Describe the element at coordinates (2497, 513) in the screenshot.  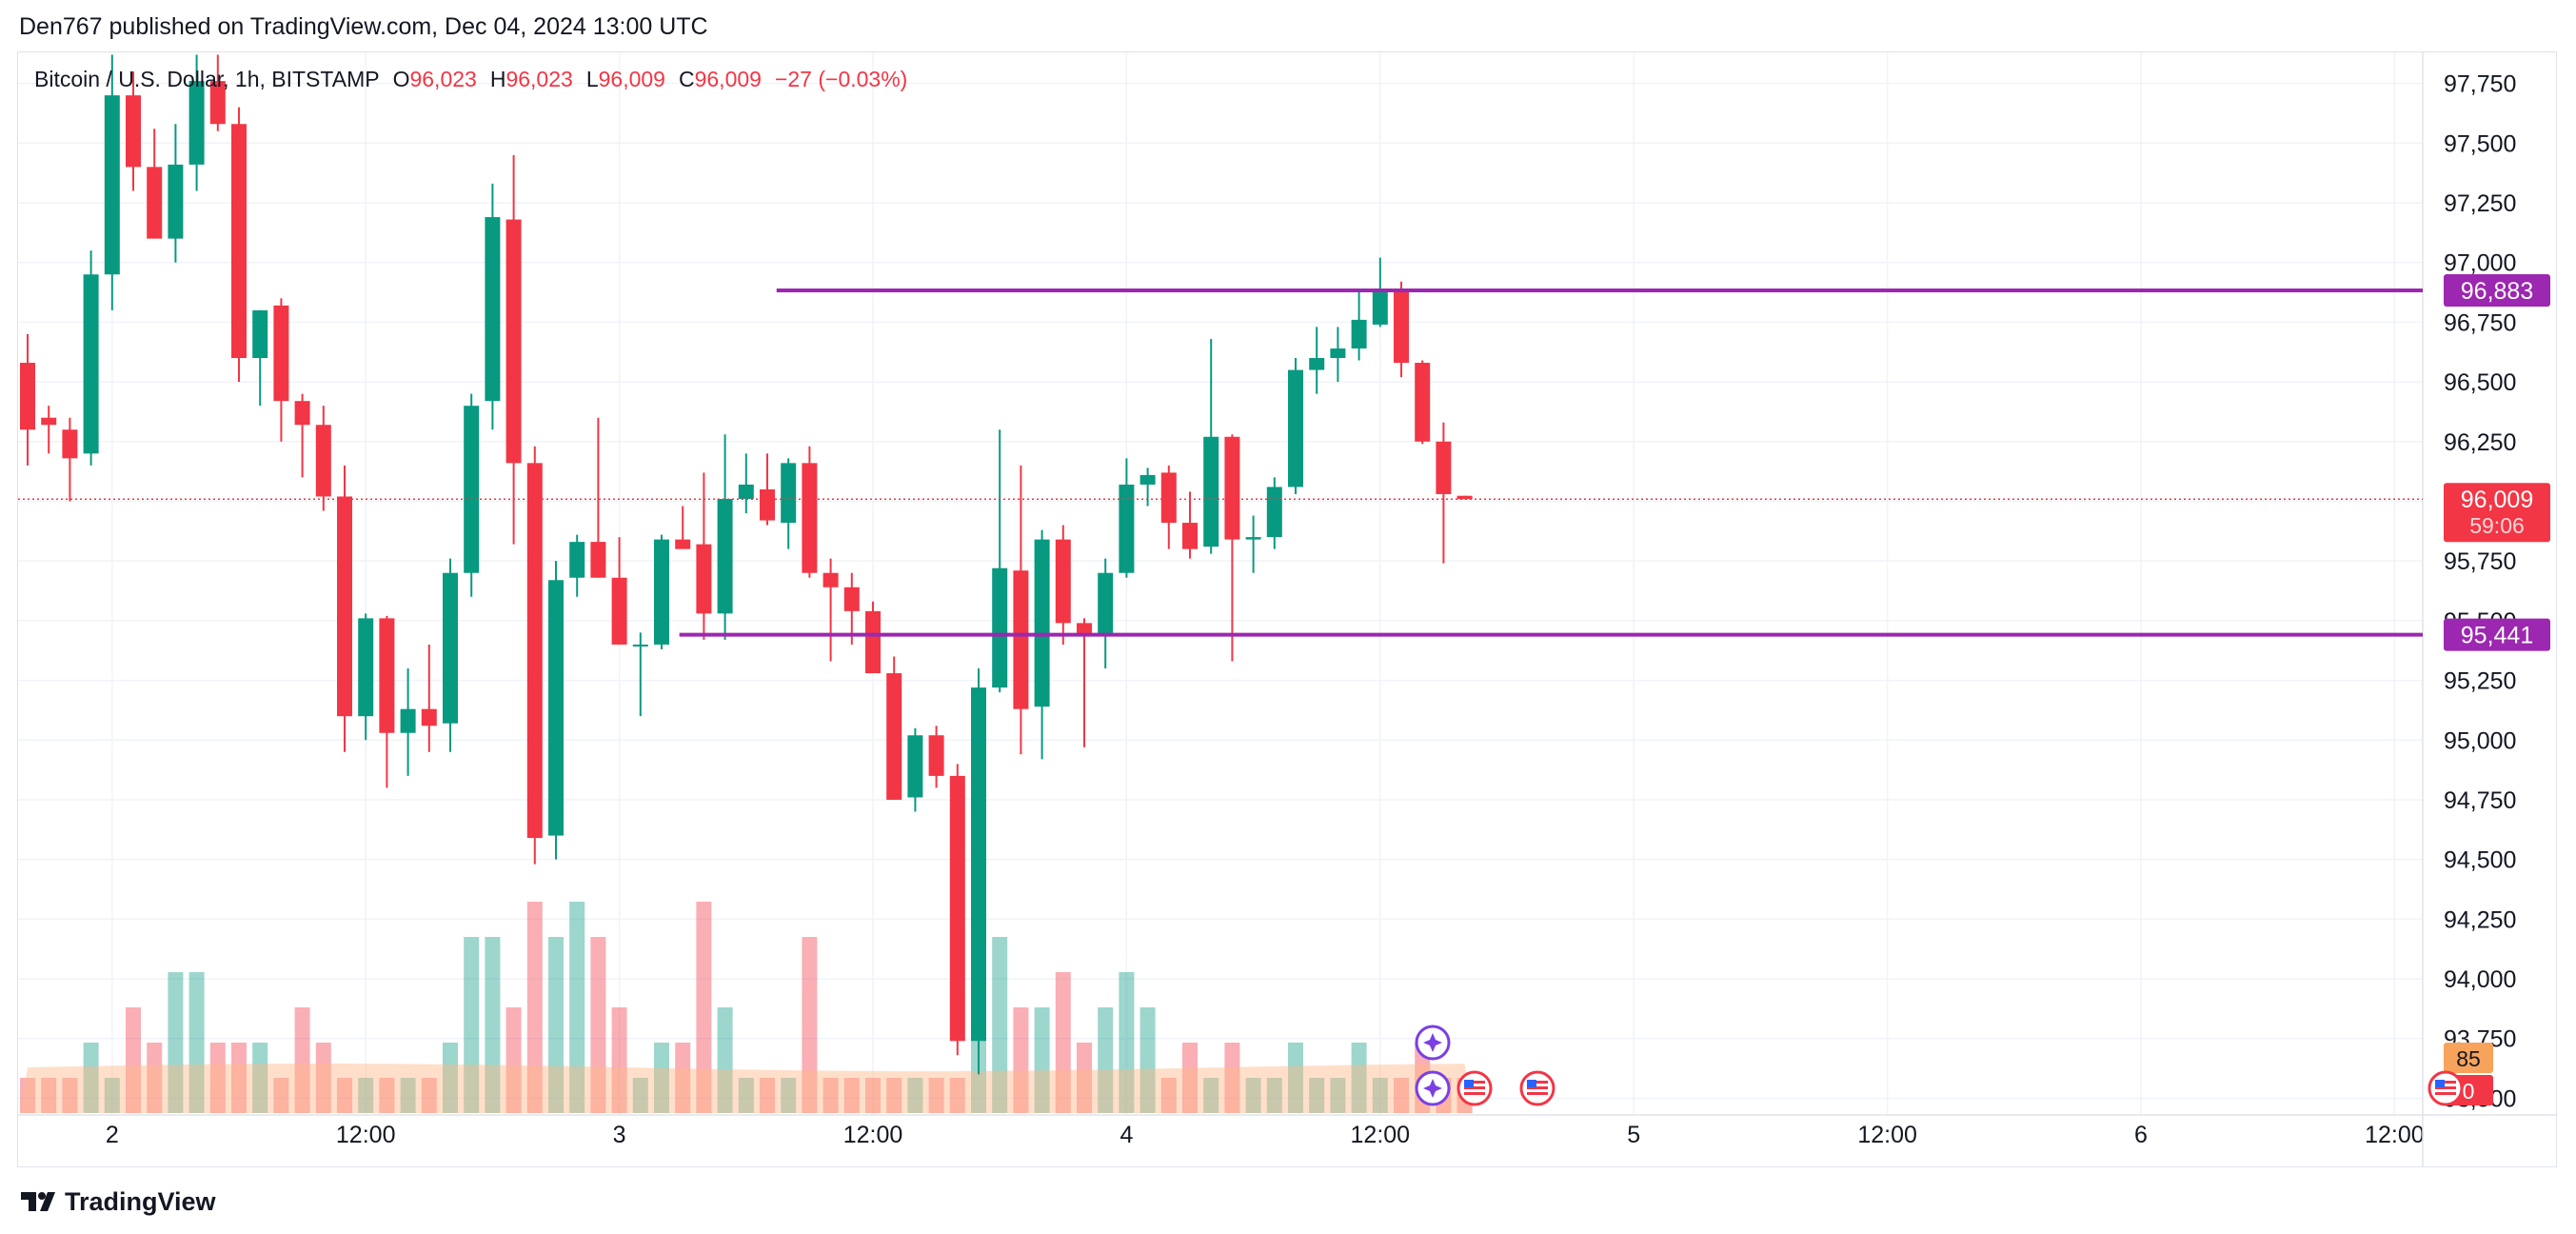
I see `current-price-tag` at that location.